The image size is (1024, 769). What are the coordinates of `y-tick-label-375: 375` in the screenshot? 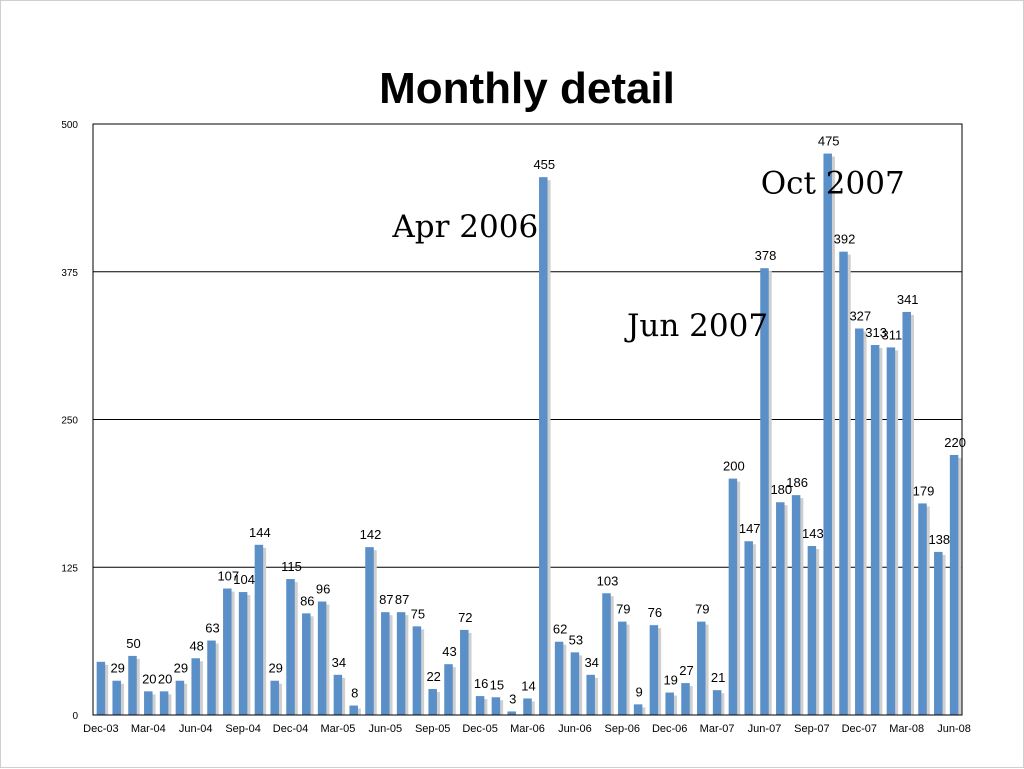 It's located at (69, 273).